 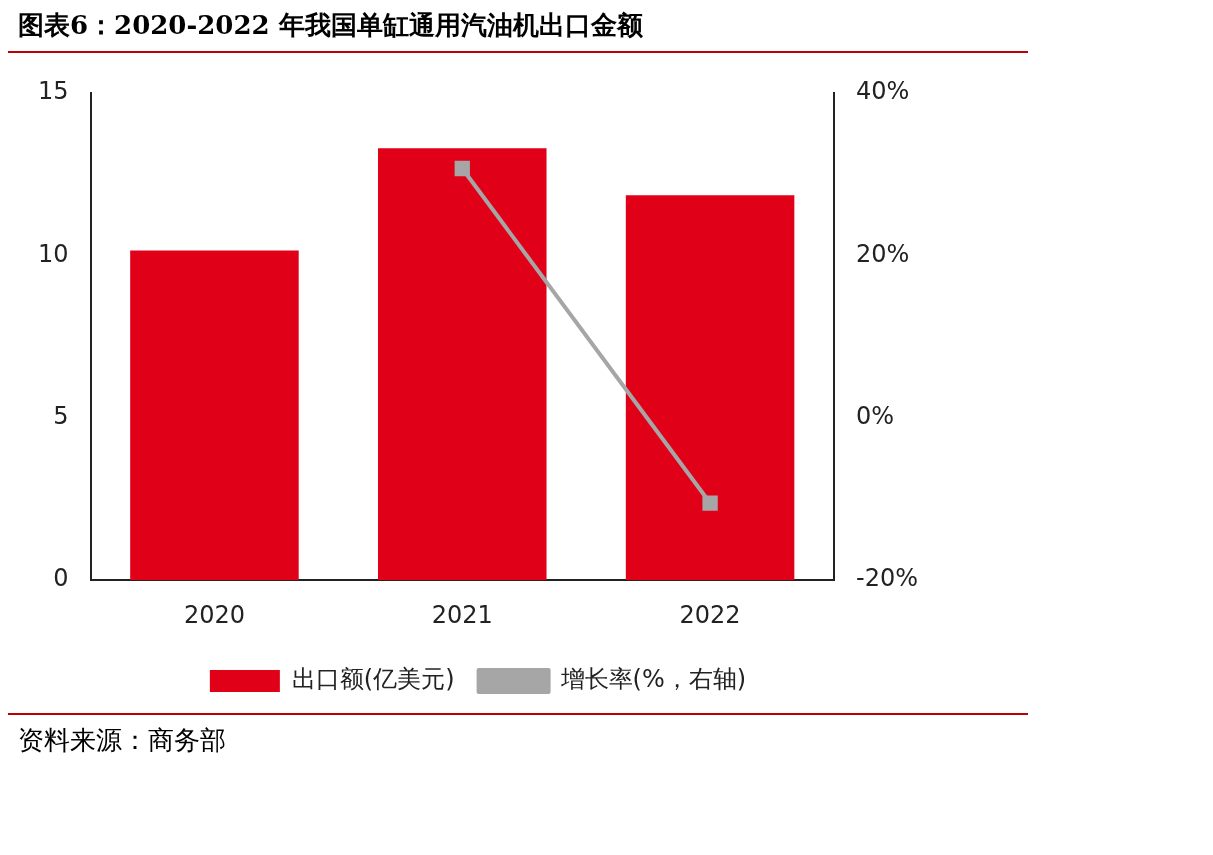 I want to click on y-tick-label: 5, so click(x=61, y=416).